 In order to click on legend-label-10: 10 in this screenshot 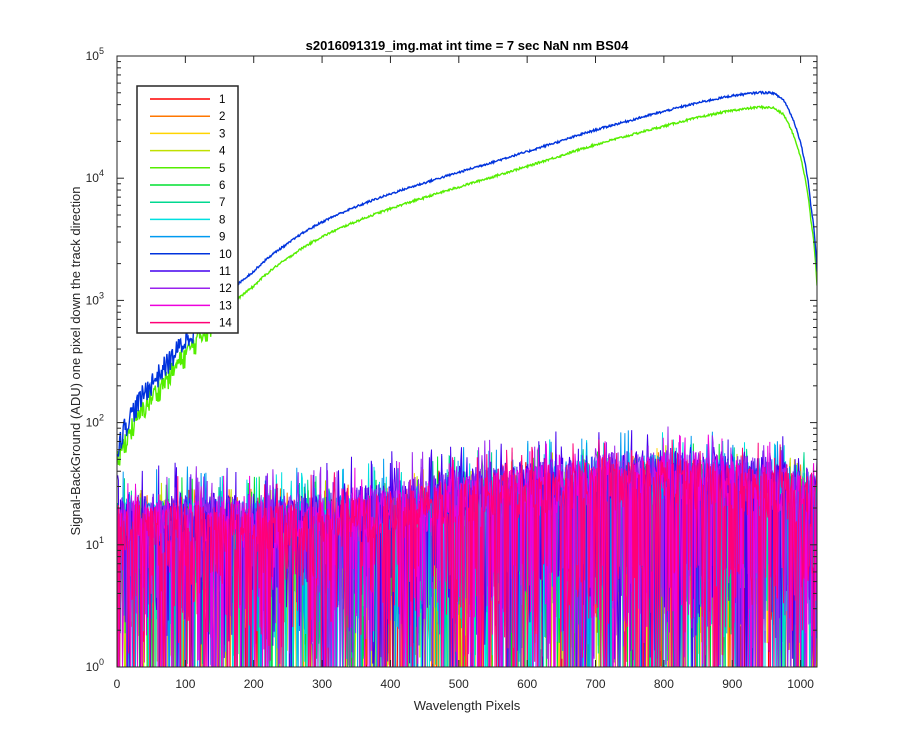, I will do `click(225, 255)`.